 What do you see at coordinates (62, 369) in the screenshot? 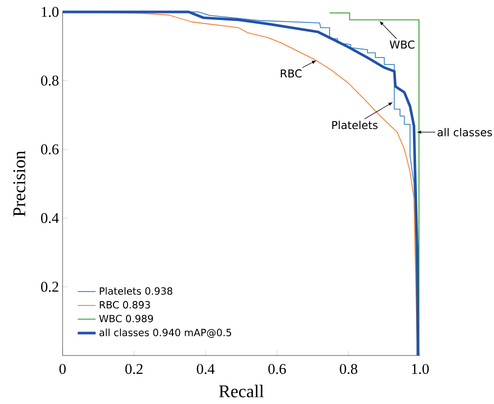
I see `x-tick-label: 0` at bounding box center [62, 369].